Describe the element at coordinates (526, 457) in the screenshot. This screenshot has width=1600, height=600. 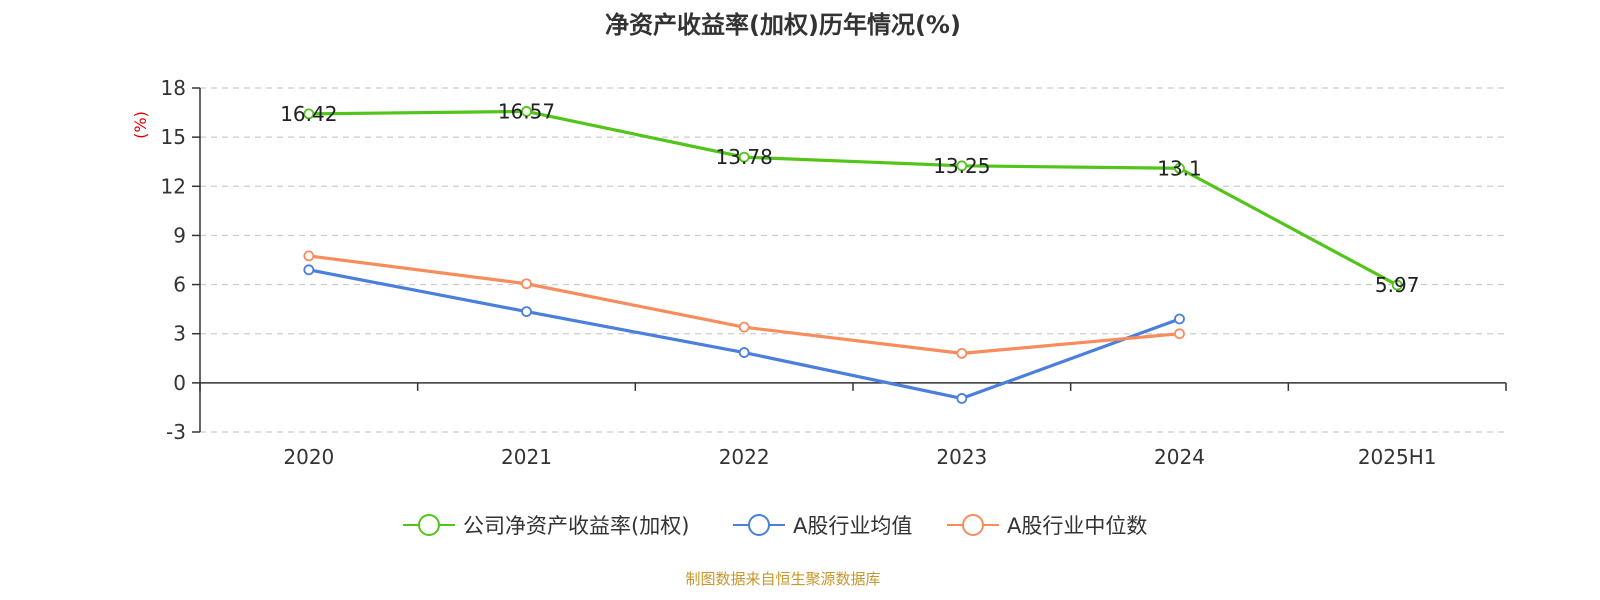
I see `x-tick-label: 2021` at that location.